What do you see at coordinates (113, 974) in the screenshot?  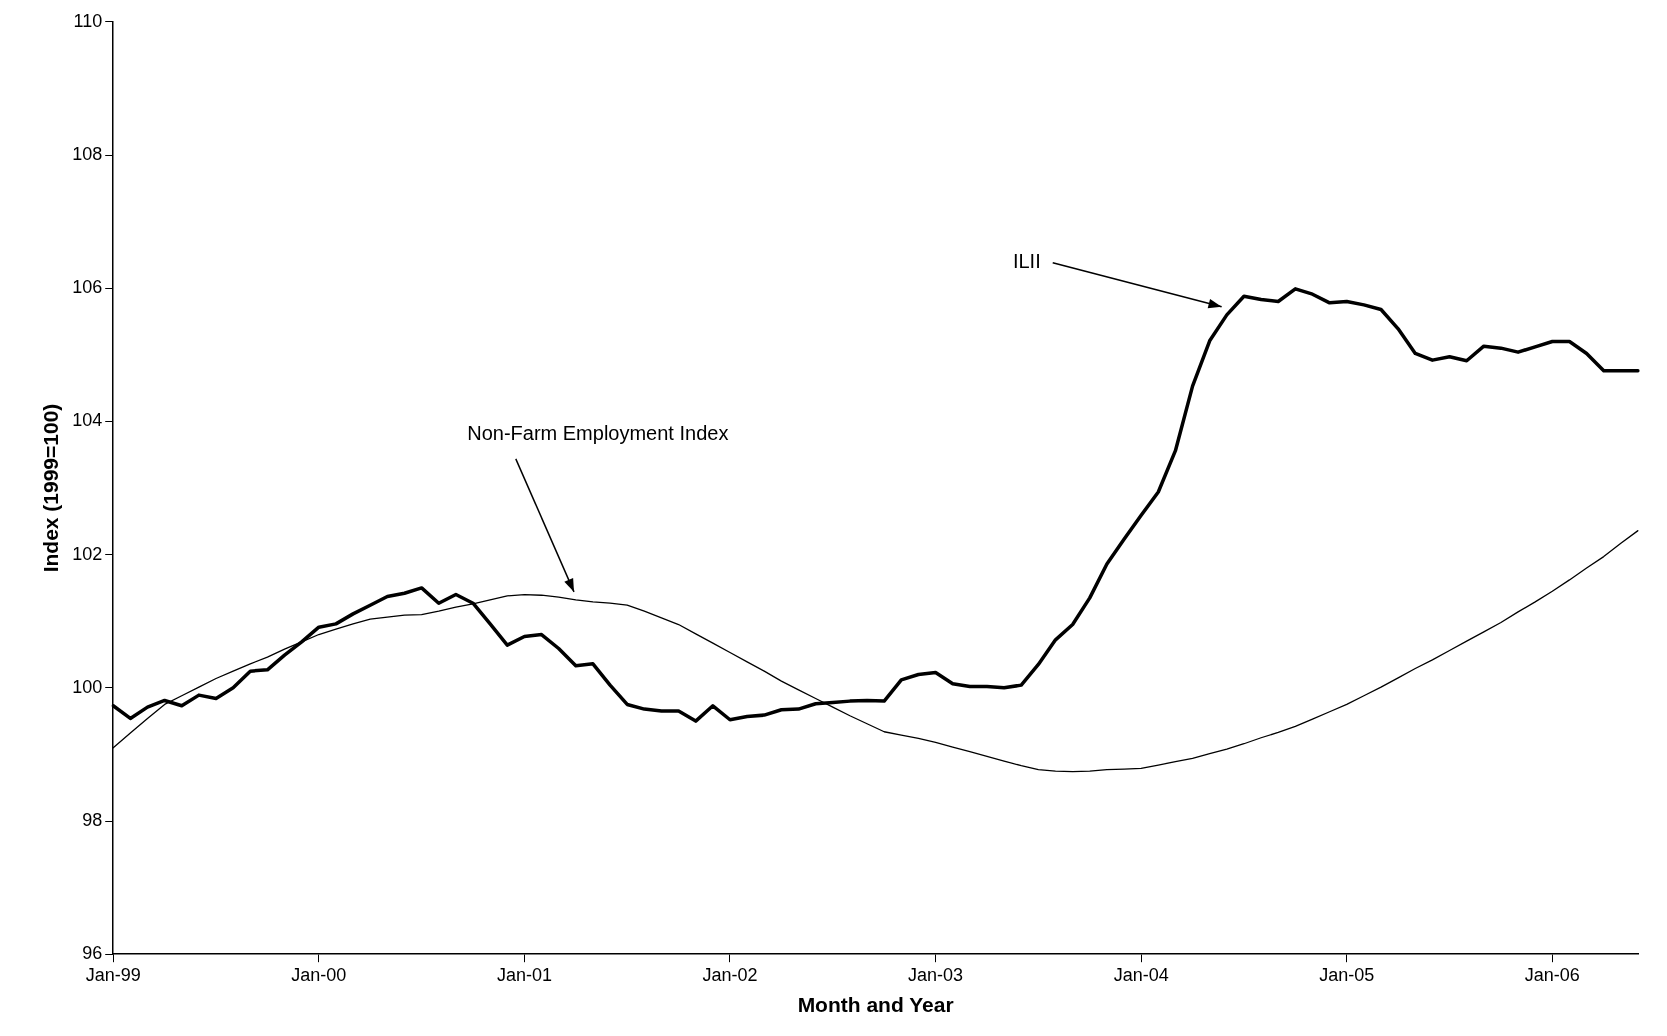 I see `x-tick-label: Jan-99` at bounding box center [113, 974].